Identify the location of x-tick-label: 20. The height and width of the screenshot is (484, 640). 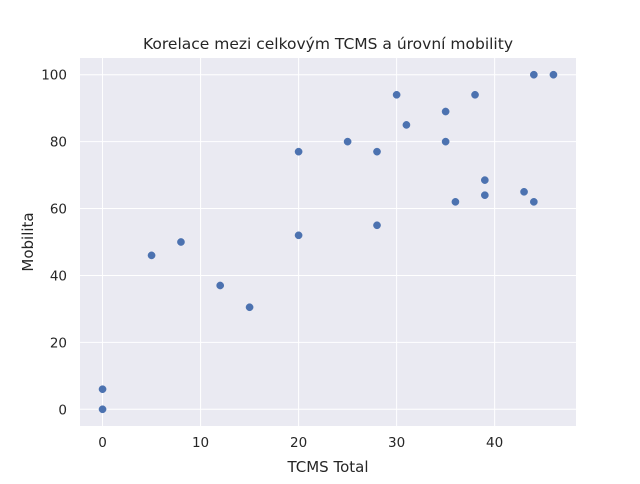
(298, 443).